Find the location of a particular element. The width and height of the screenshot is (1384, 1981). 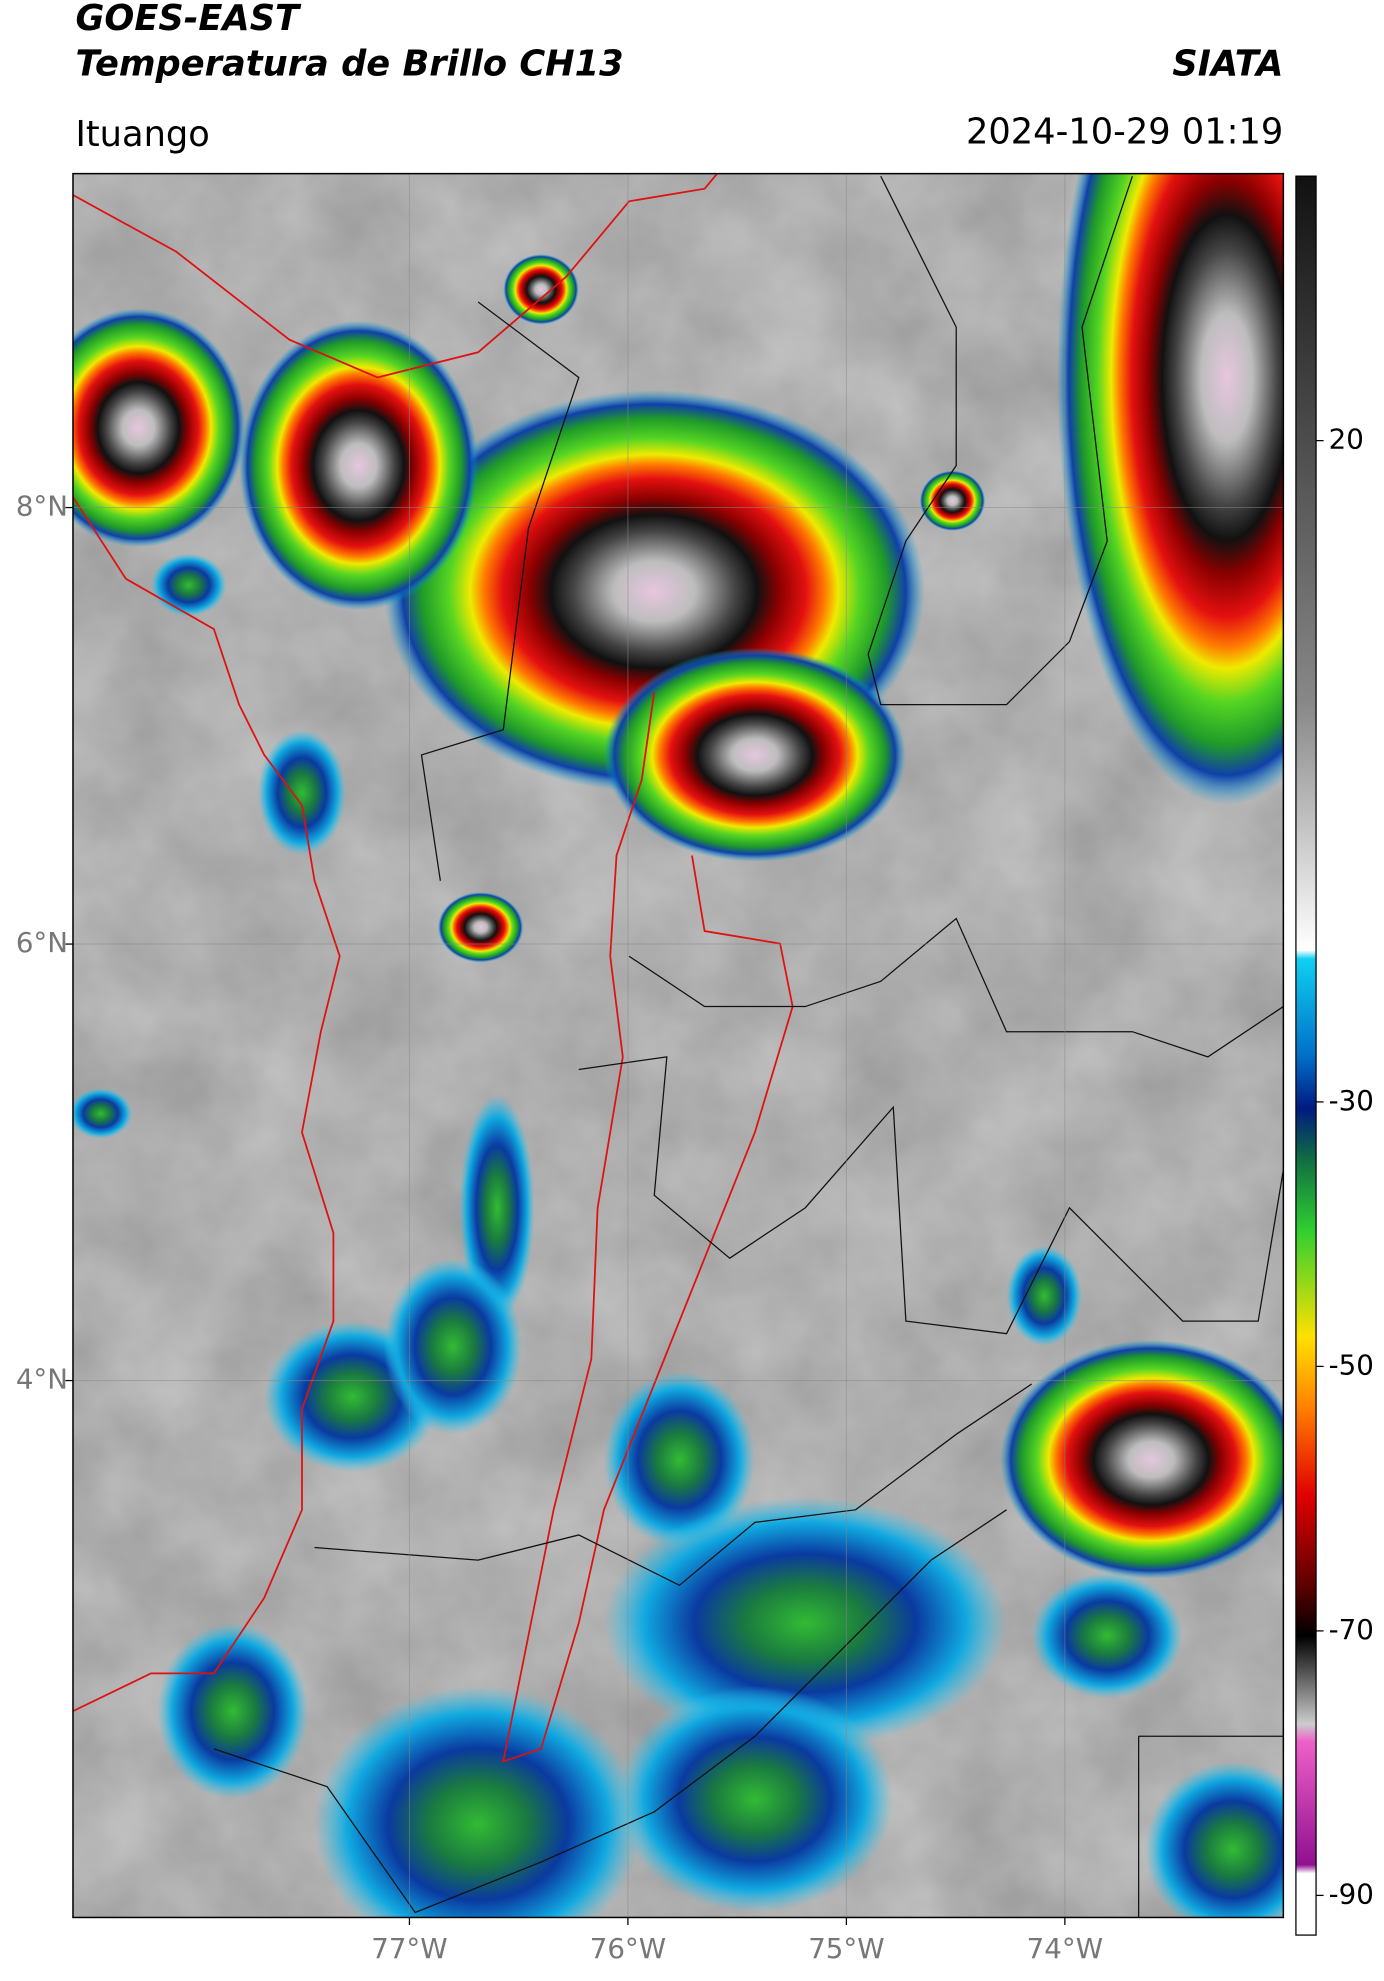

subtitle: Temperatura de Brillo CH13 is located at coordinates (349, 63).